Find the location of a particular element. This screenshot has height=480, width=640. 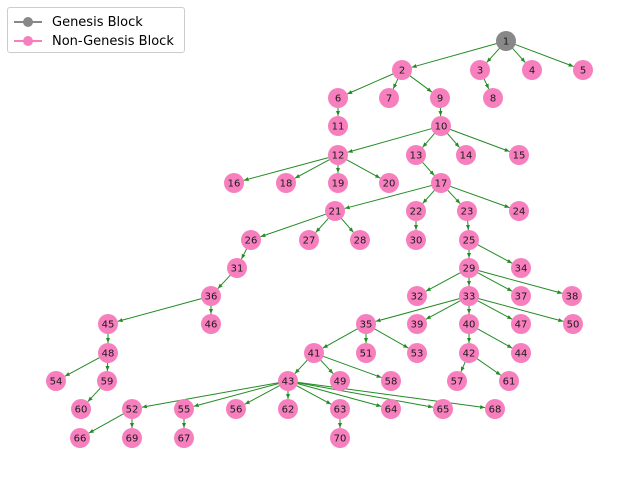

block-node-27: 27 is located at coordinates (309, 240).